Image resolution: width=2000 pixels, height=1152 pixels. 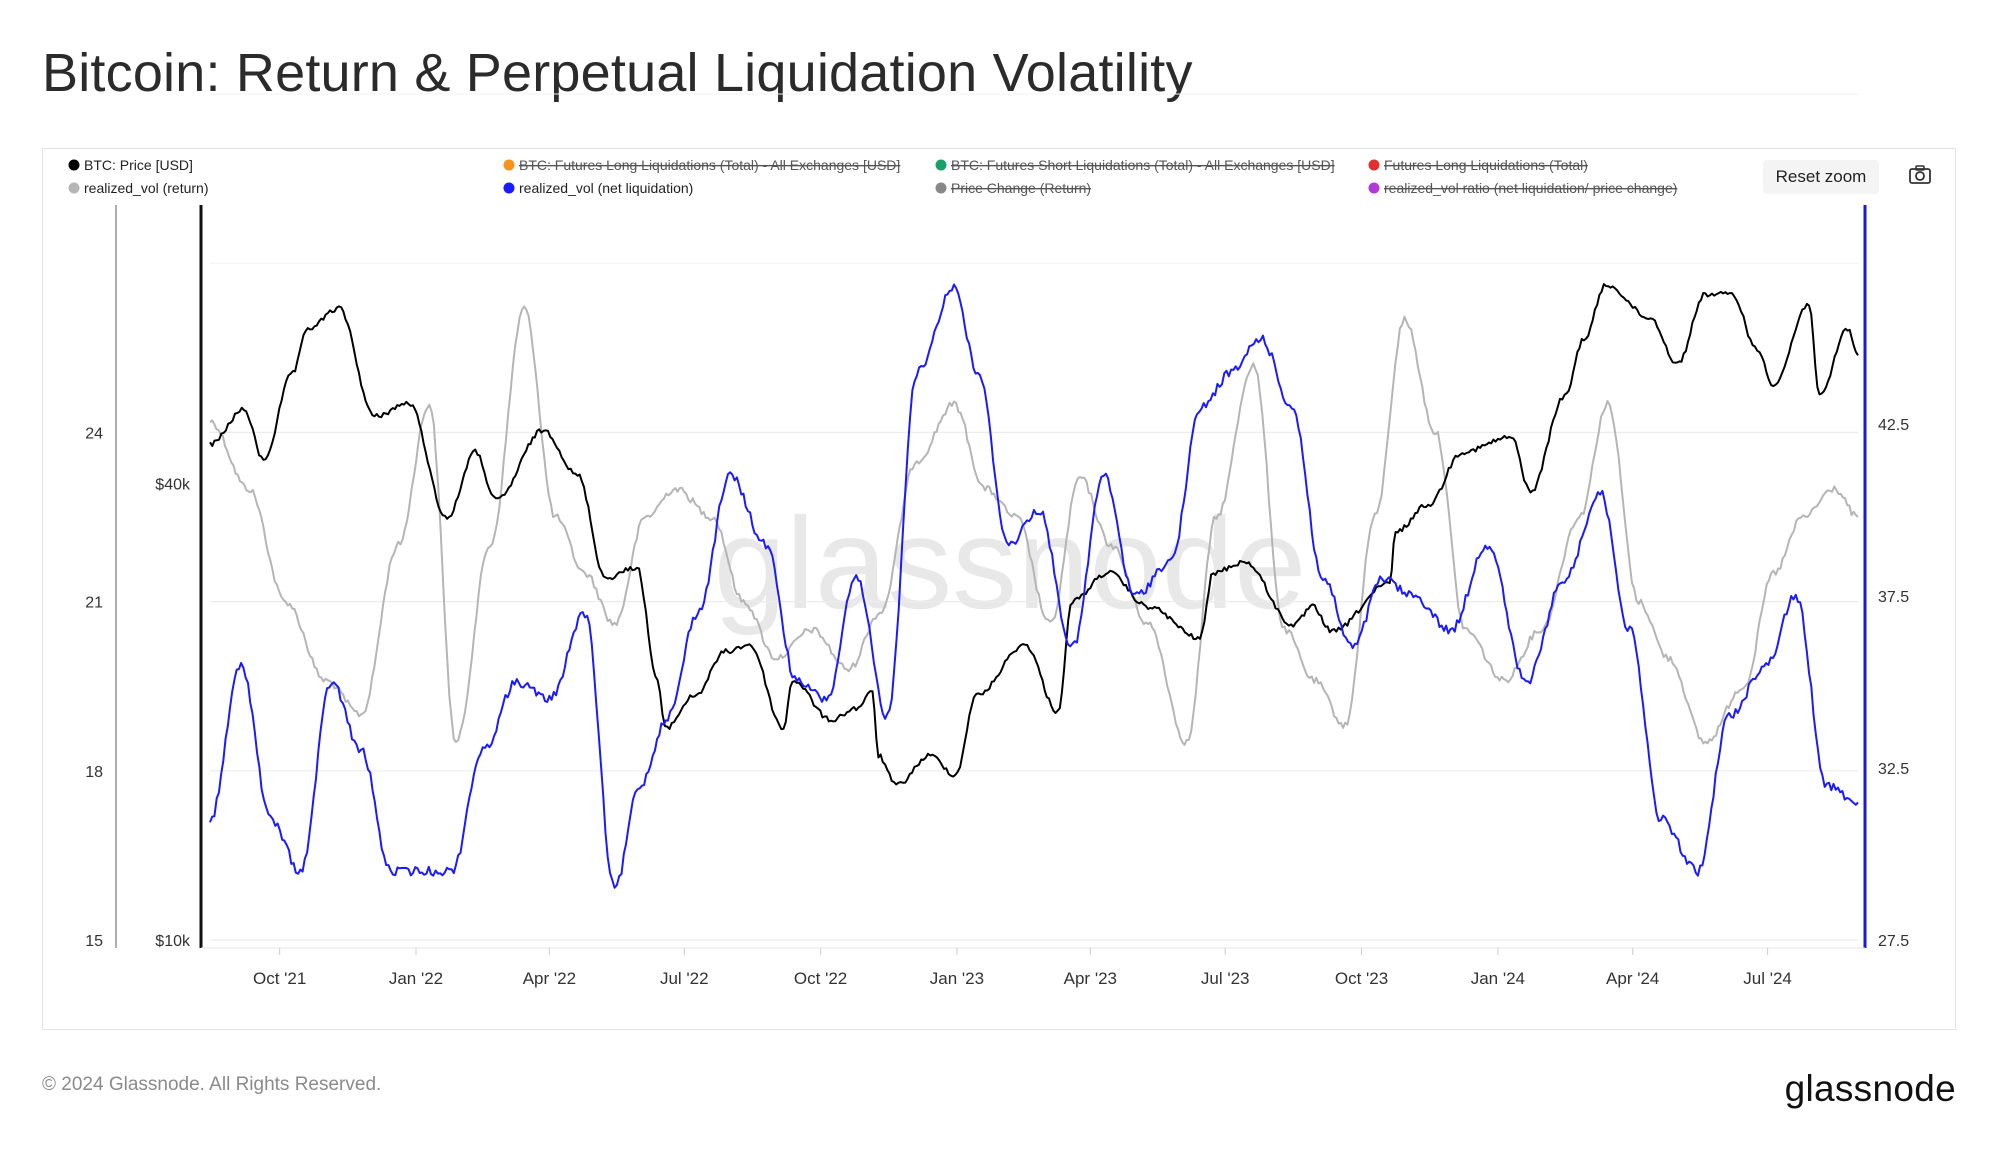 I want to click on watermark-text: glassnode, so click(x=1010, y=563).